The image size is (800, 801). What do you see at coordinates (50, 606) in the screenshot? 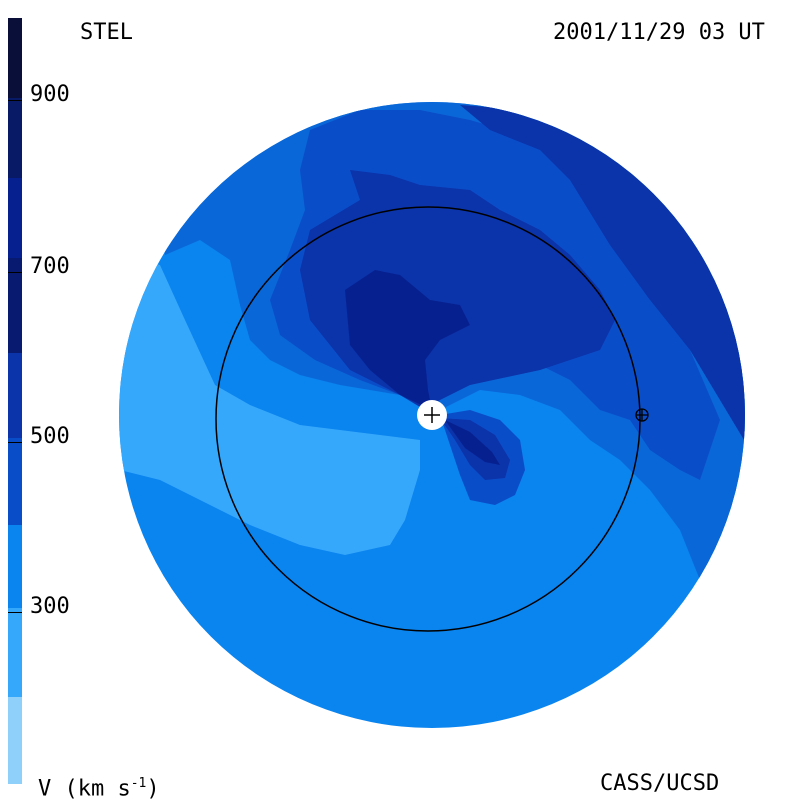
I see `colorbar-label-300: 300` at bounding box center [50, 606].